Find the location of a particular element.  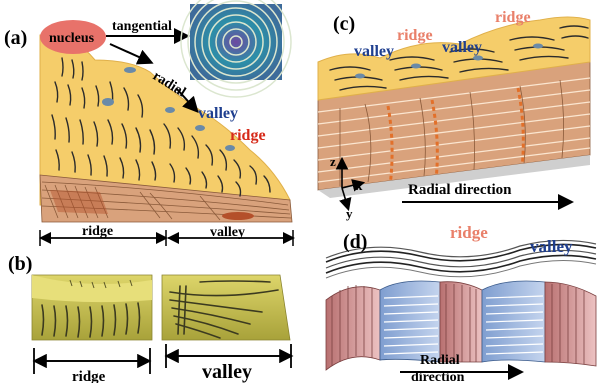

panel-a-valley-pit is located at coordinates (238, 216).